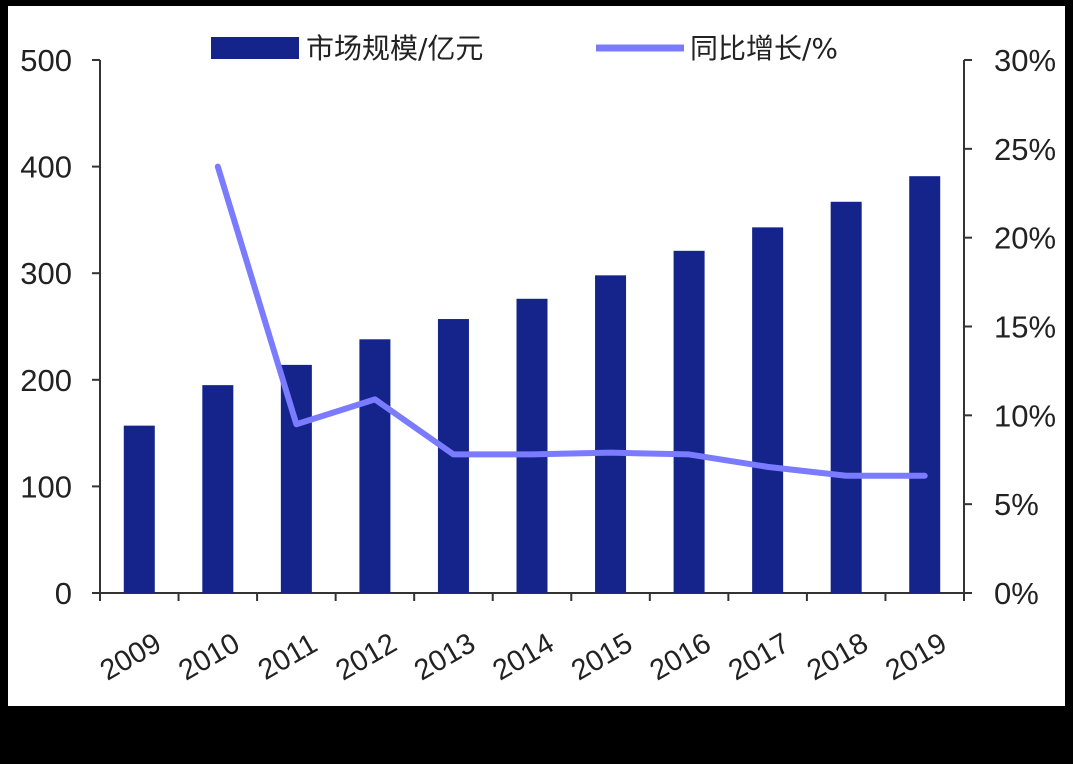 This screenshot has height=764, width=1073. Describe the element at coordinates (1025, 149) in the screenshot. I see `right-axis-tick-label: 25%` at that location.